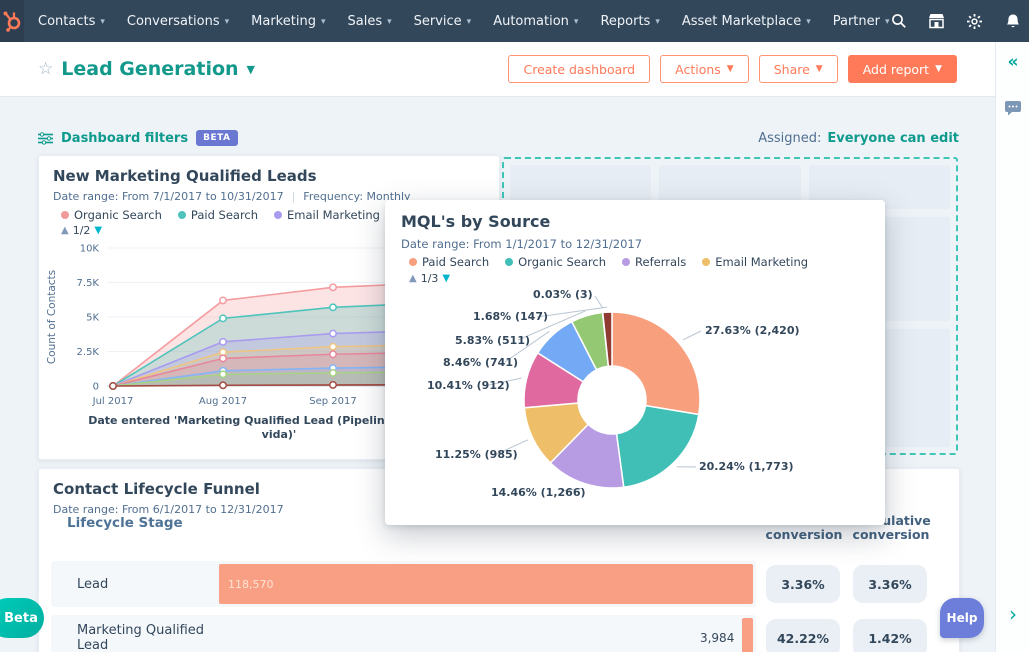  What do you see at coordinates (71, 21) in the screenshot?
I see `nav-item-contacts: Contacts ▾` at bounding box center [71, 21].